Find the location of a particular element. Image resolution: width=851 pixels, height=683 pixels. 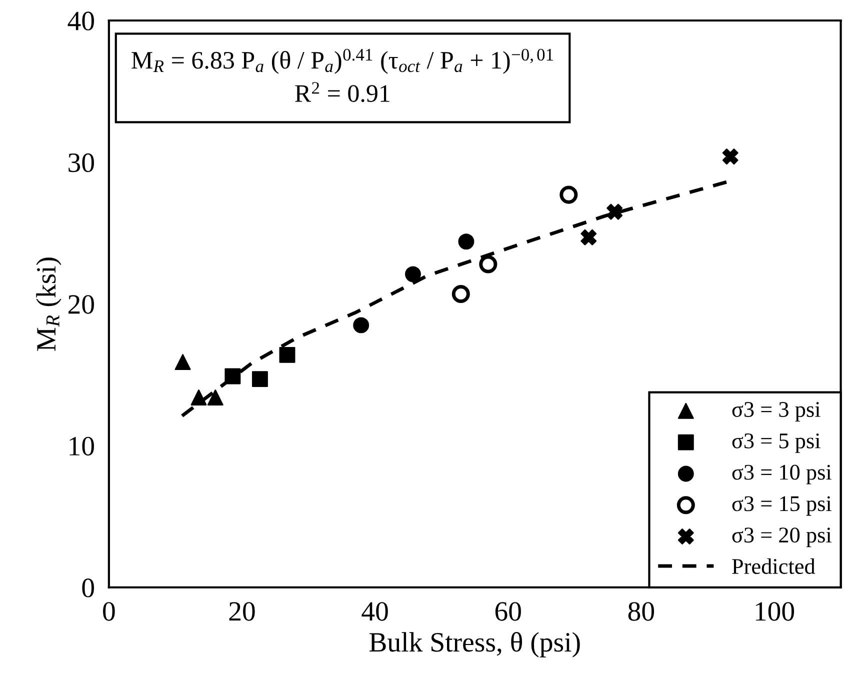

x-tick-label: 60 is located at coordinates (508, 611).